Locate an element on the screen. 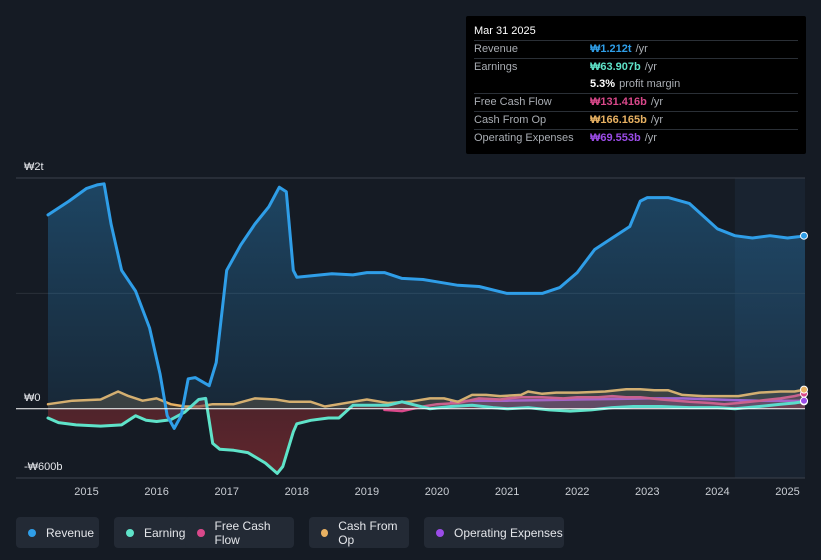 The height and width of the screenshot is (560, 821). legend-label: Free Cash Flow is located at coordinates (242, 532).